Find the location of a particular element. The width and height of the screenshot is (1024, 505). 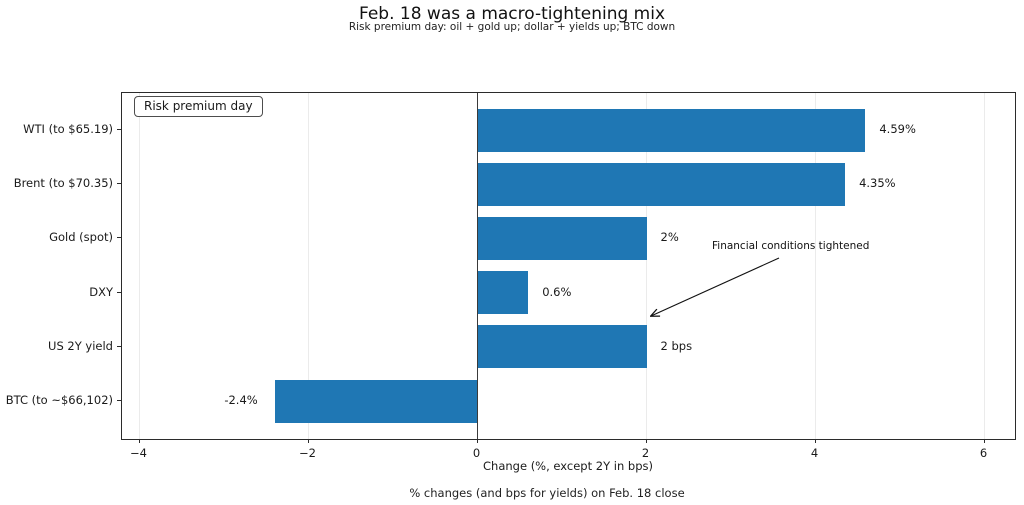

x-tick-label: −2 is located at coordinates (307, 453).